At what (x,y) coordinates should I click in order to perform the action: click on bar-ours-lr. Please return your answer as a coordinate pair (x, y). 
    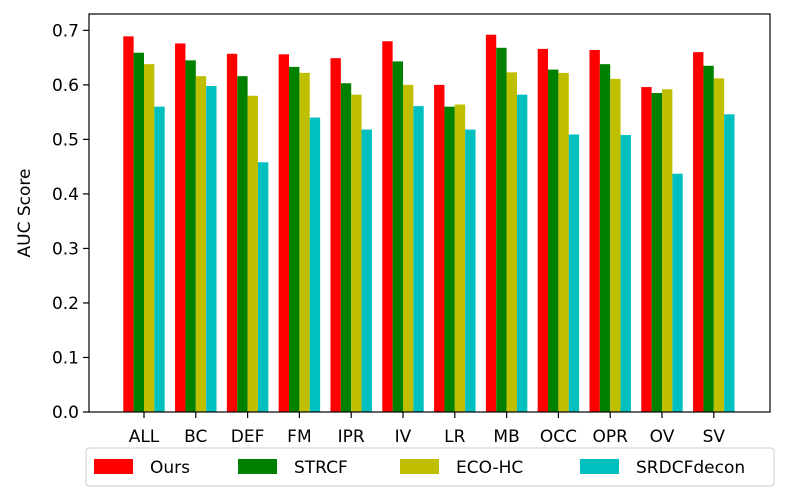
    Looking at the image, I should click on (439, 248).